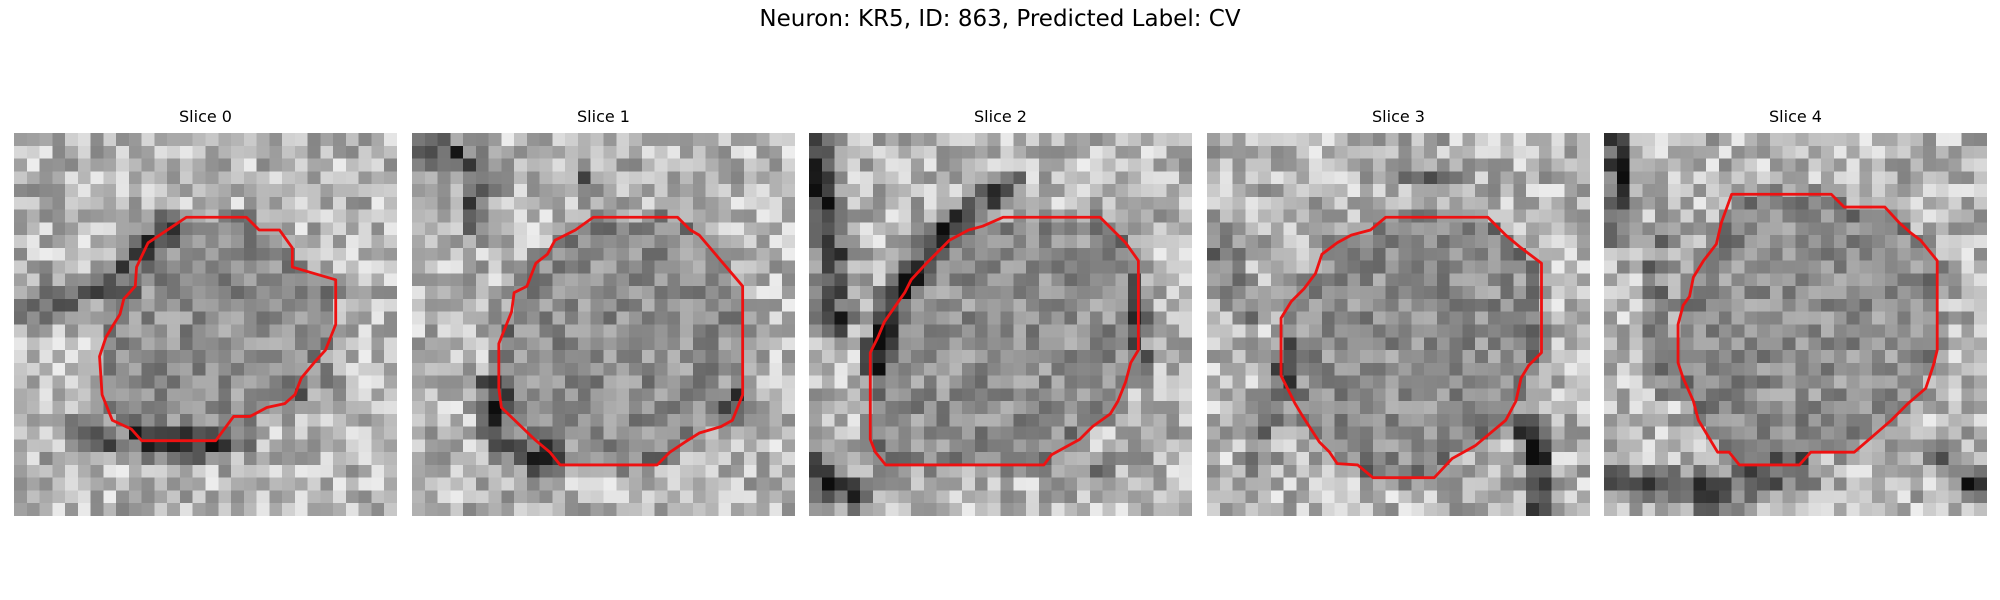 The image size is (2000, 600). Describe the element at coordinates (1004, 341) in the screenshot. I see `segmentation-contour` at that location.